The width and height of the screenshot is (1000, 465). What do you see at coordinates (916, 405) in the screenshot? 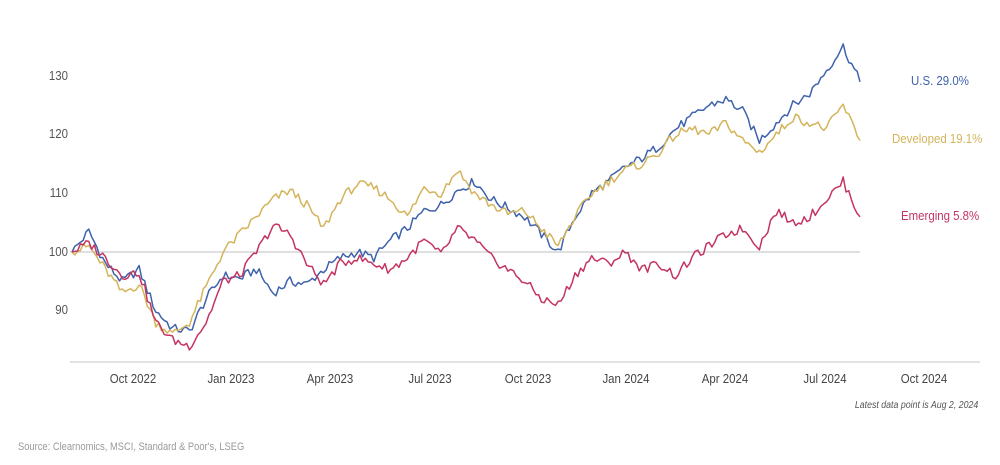
I see `latest-data-note: Latest data point is Aug 2, 2024` at bounding box center [916, 405].